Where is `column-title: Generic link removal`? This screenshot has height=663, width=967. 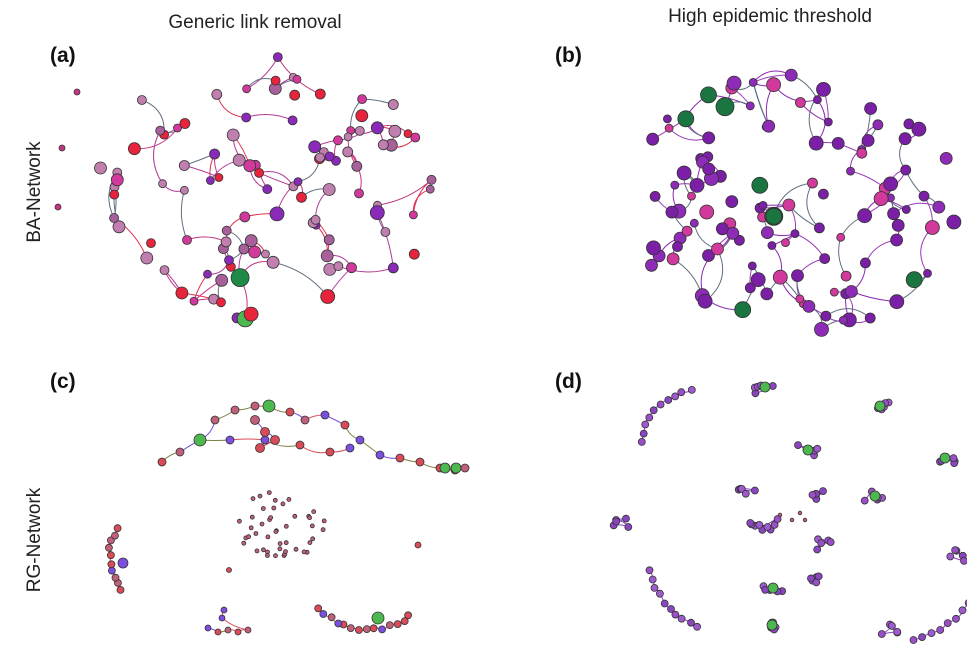 column-title: Generic link removal is located at coordinates (254, 22).